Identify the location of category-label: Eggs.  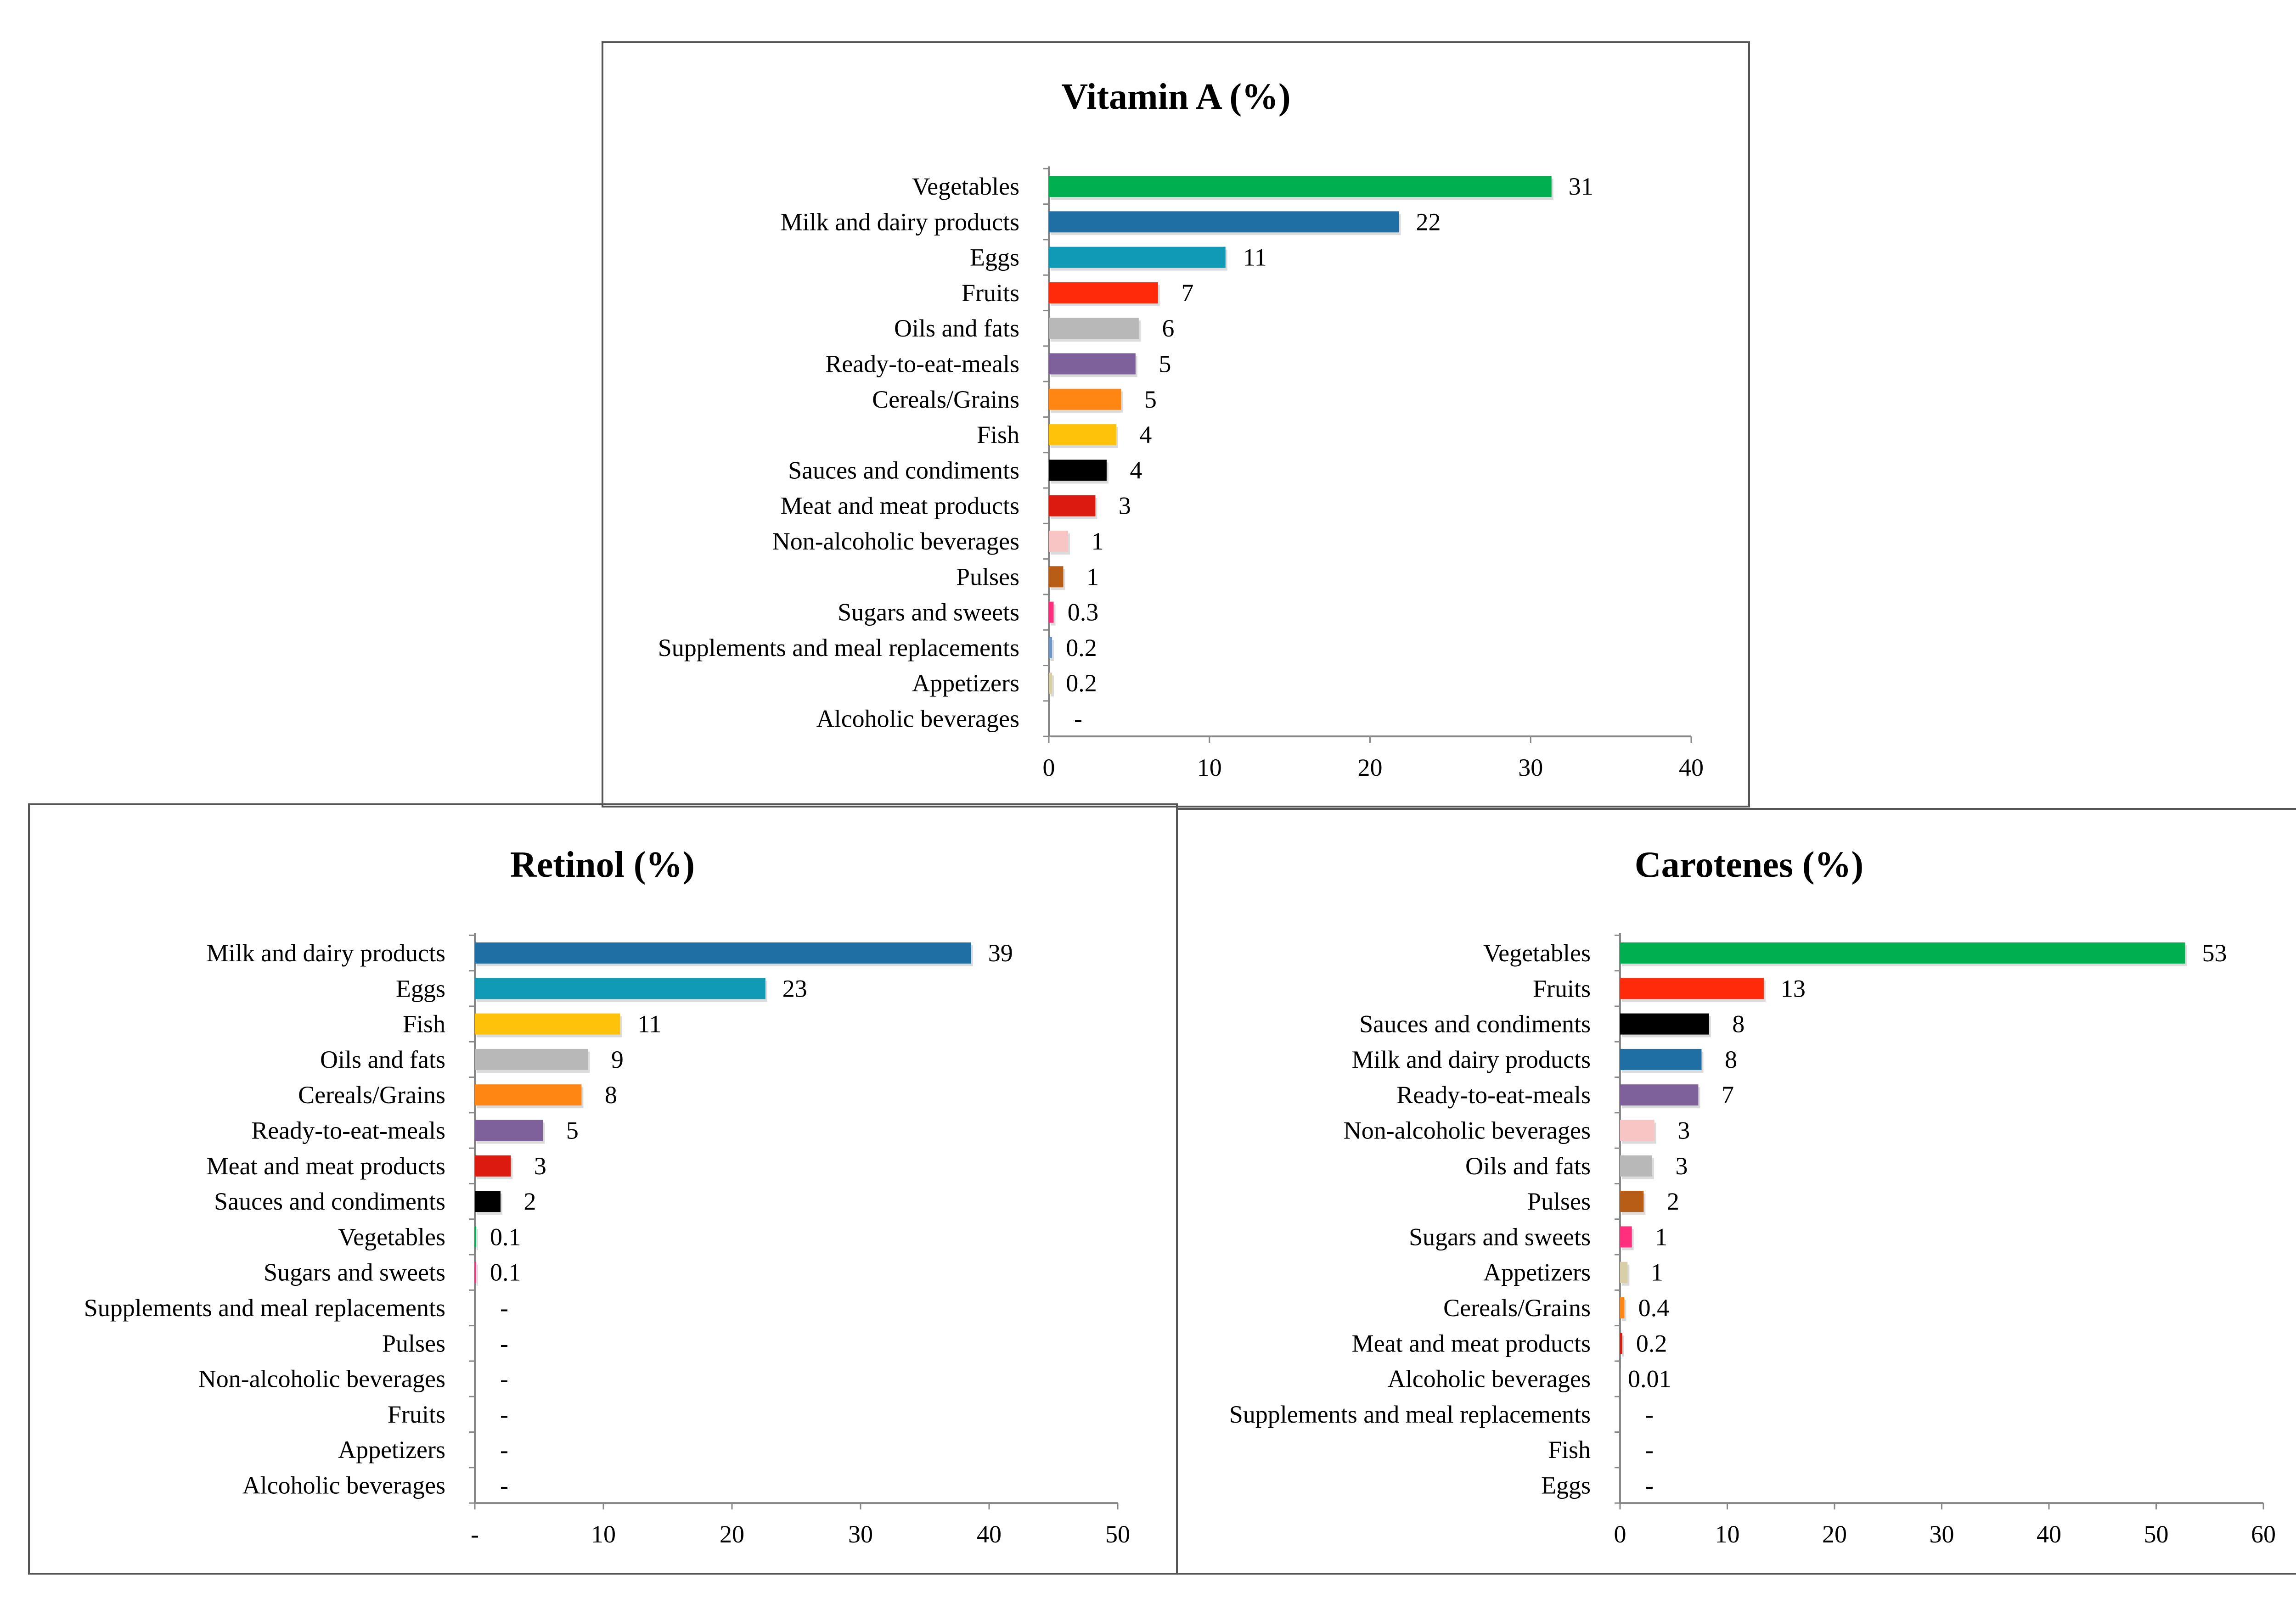
(420, 989).